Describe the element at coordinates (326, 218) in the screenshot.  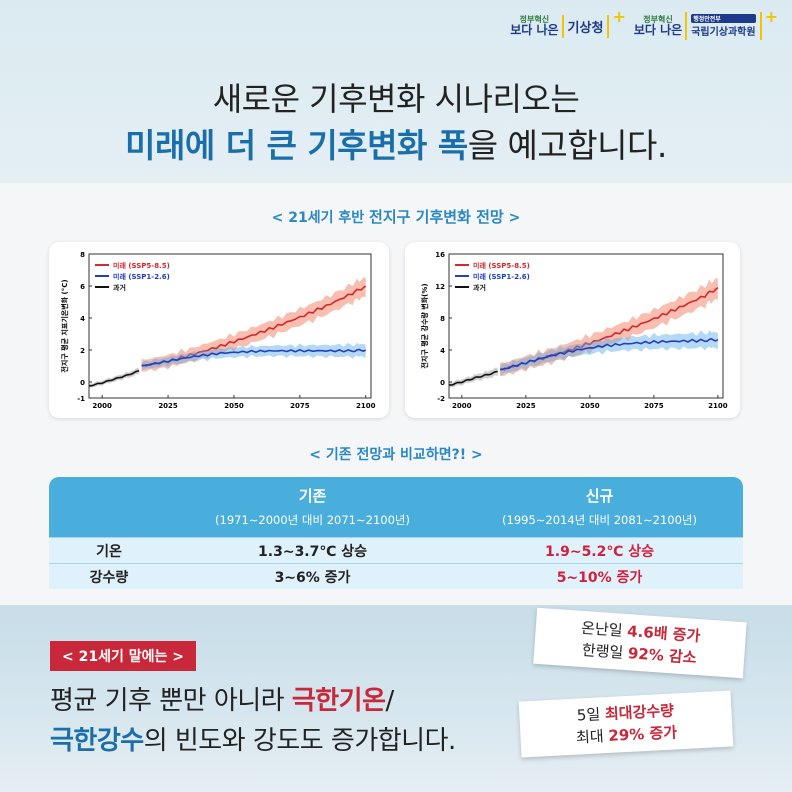
I see `section-prefix: 21세기 후반` at that location.